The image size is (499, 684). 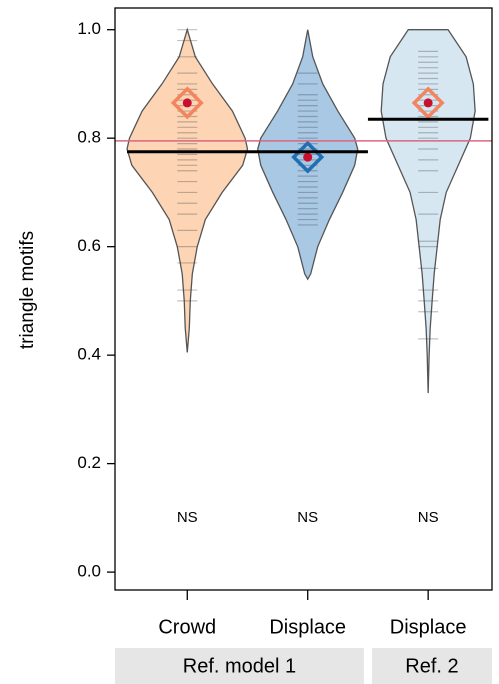 What do you see at coordinates (89, 462) in the screenshot?
I see `y-tick-label: 0.2` at bounding box center [89, 462].